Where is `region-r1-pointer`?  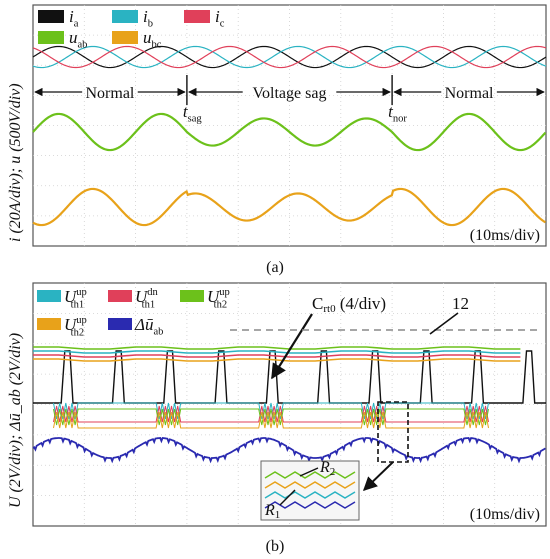
region-r1-pointer is located at coordinates (287, 497).